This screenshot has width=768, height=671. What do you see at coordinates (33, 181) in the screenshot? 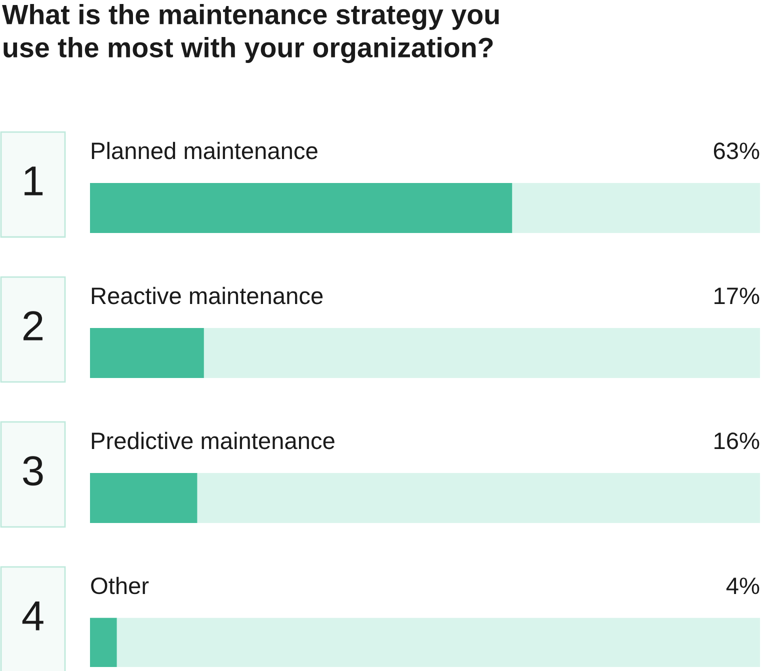
I see `text: 1` at bounding box center [33, 181].